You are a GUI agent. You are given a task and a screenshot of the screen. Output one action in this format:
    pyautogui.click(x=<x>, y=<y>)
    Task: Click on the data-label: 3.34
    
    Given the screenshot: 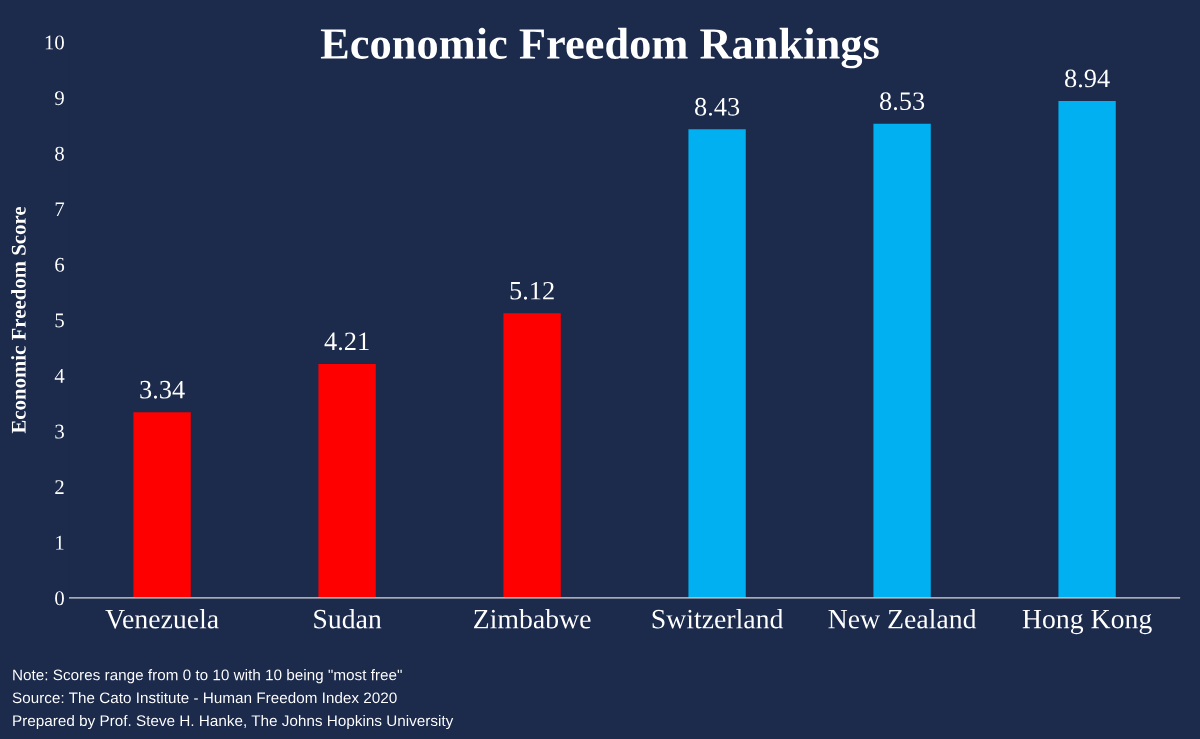 What is the action you would take?
    pyautogui.click(x=162, y=389)
    